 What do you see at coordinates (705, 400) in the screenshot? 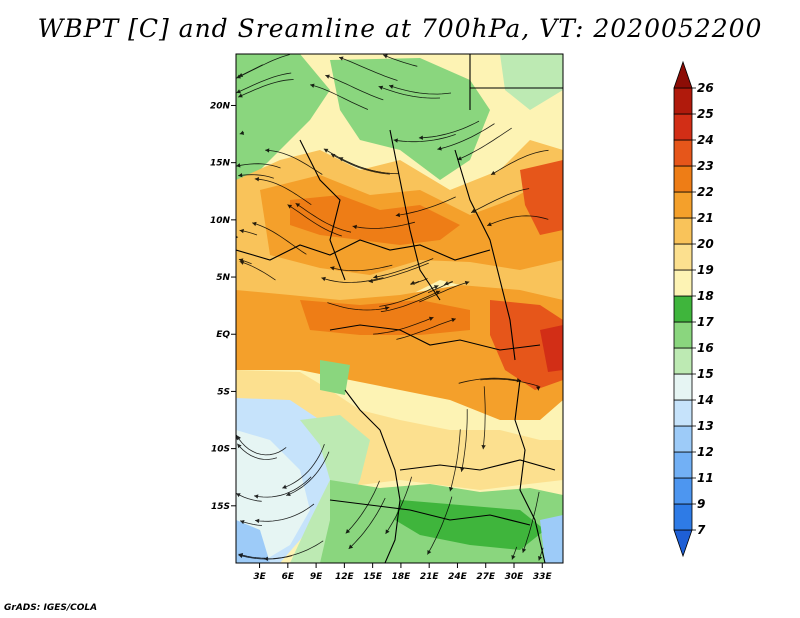
I see `colorbar-label: 14` at bounding box center [705, 400].